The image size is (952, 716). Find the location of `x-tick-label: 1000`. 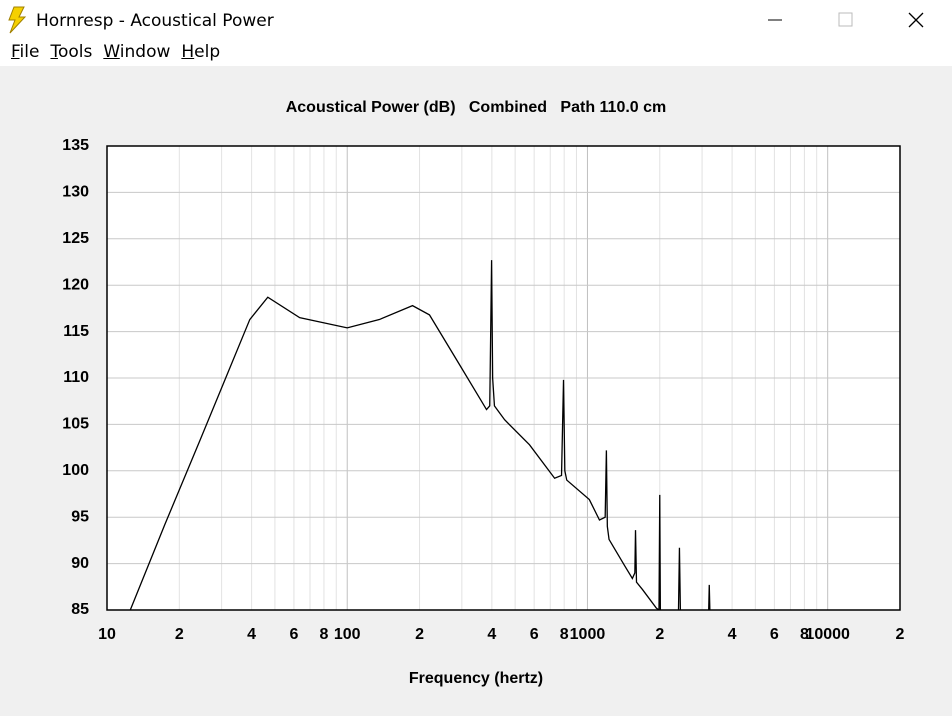

x-tick-label: 1000 is located at coordinates (588, 634).